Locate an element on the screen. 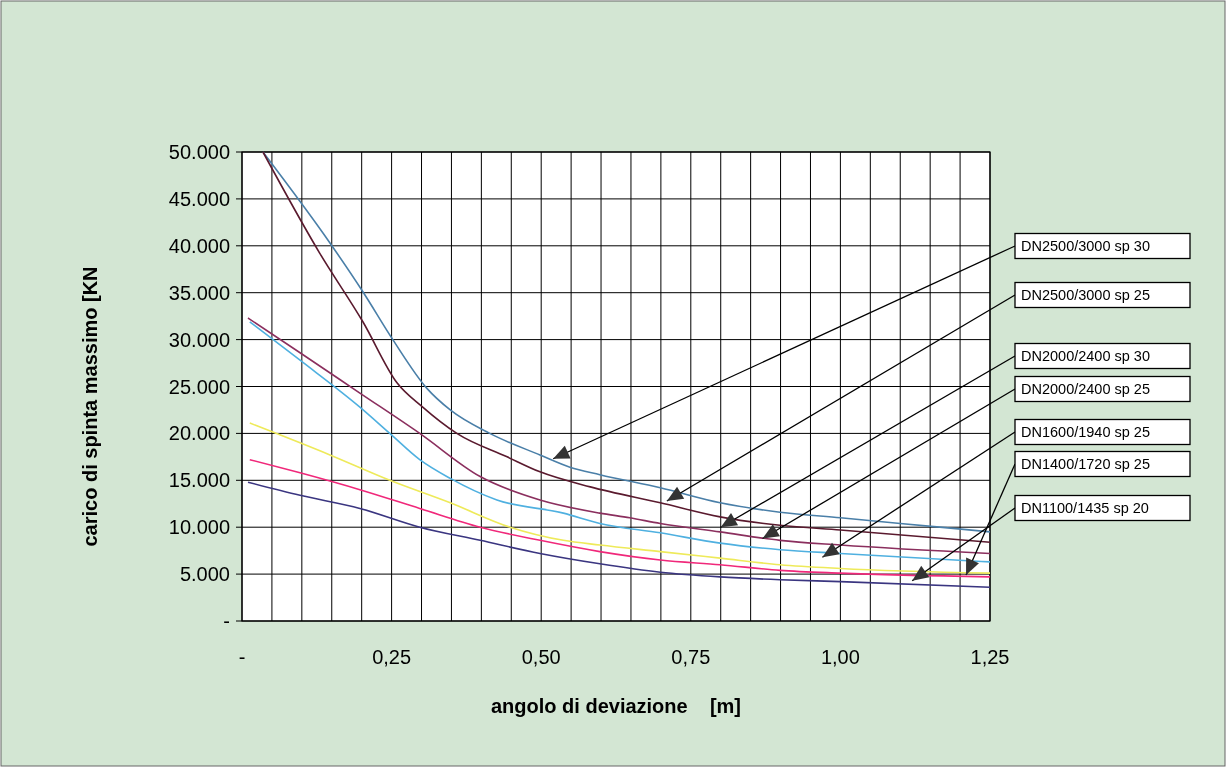  x-tick-label: 0,75 is located at coordinates (691, 657).